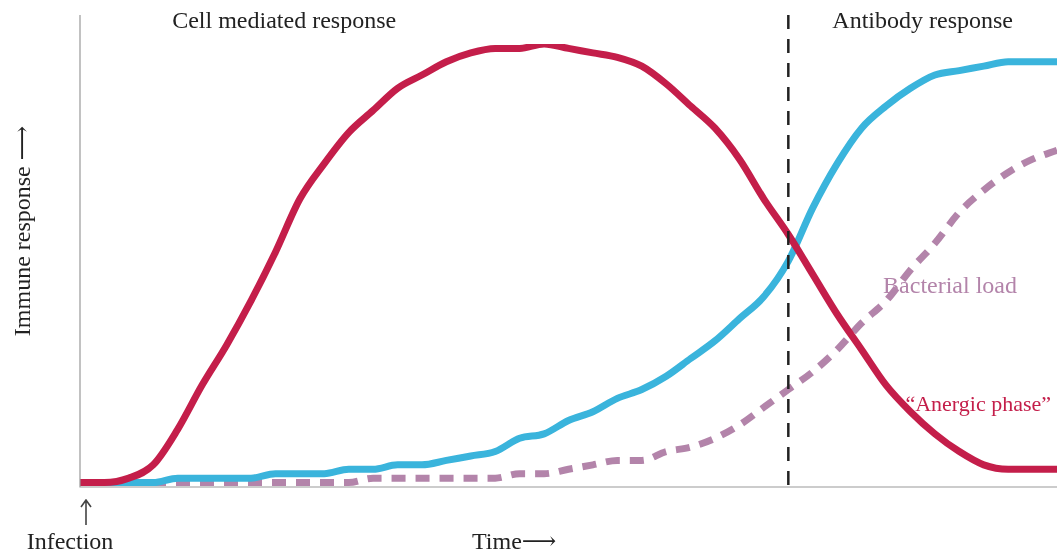 Image resolution: width=1057 pixels, height=553 pixels. I want to click on series-label: Bacterial load, so click(950, 285).